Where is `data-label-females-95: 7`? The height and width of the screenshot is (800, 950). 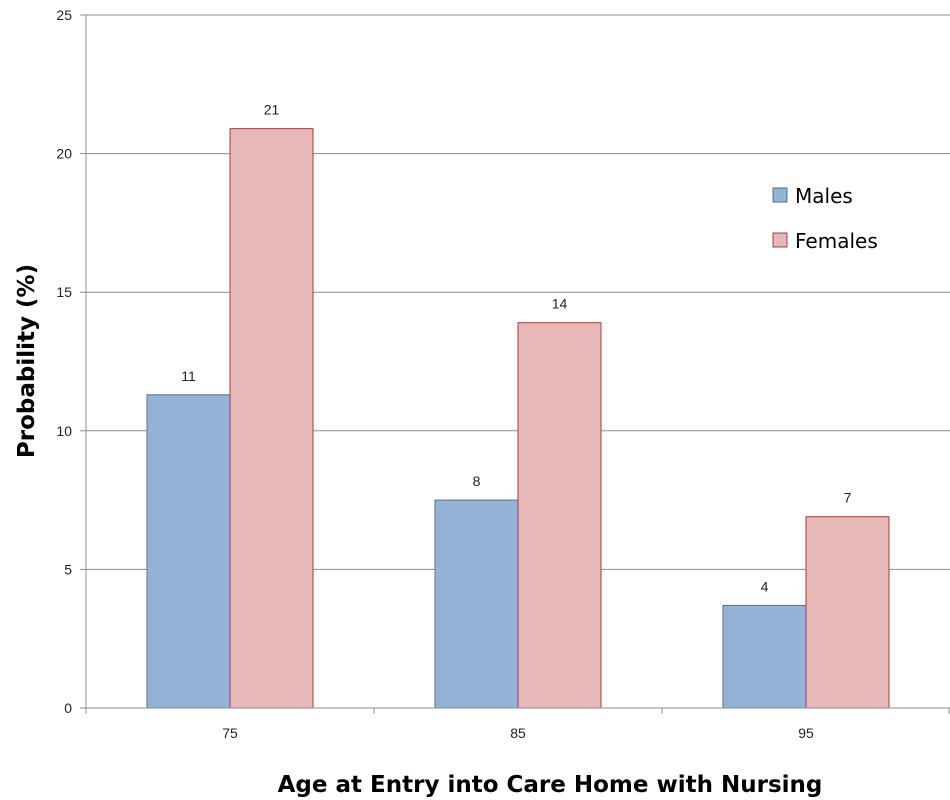
data-label-females-95: 7 is located at coordinates (848, 498).